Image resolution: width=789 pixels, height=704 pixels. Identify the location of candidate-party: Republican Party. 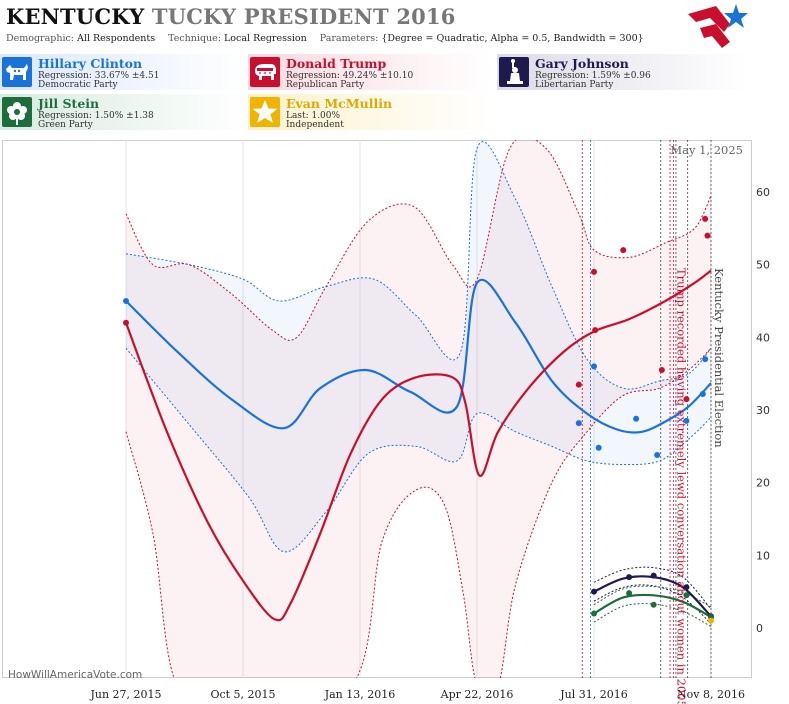
(325, 85).